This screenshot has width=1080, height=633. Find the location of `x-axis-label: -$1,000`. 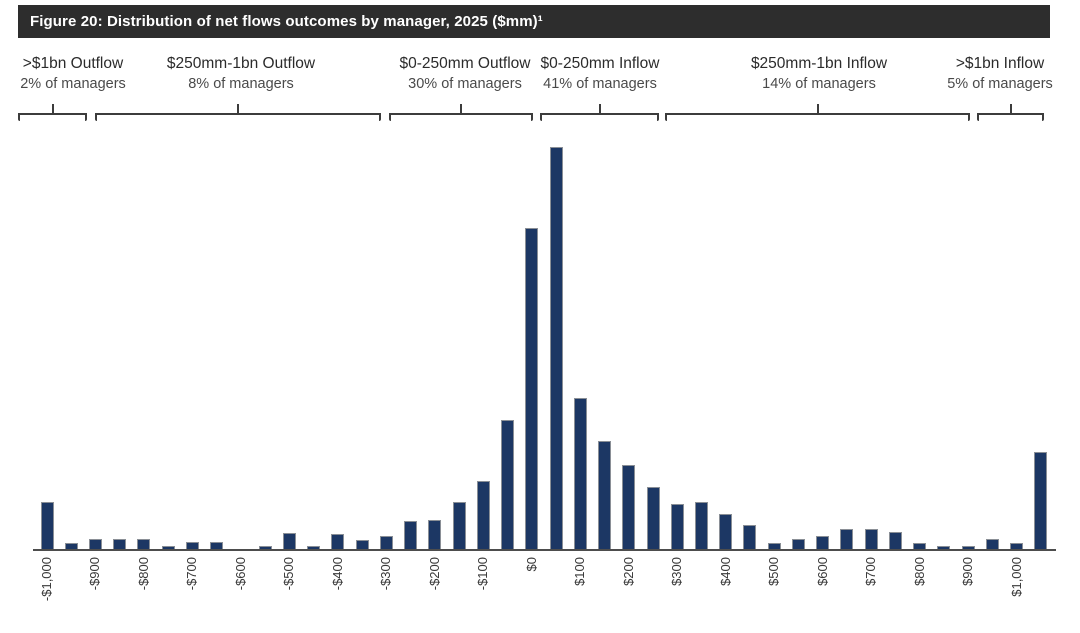

x-axis-label: -$1,000 is located at coordinates (46, 579).